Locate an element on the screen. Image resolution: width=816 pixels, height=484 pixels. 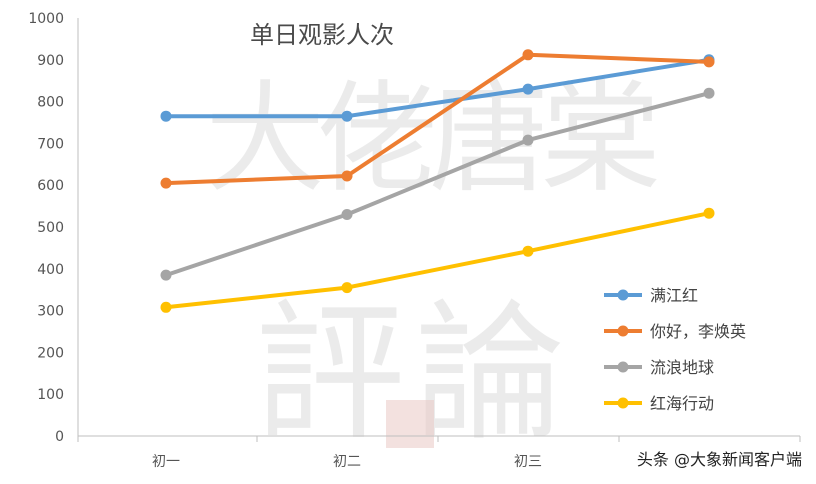
legend-item: 红海行动 is located at coordinates (659, 403).